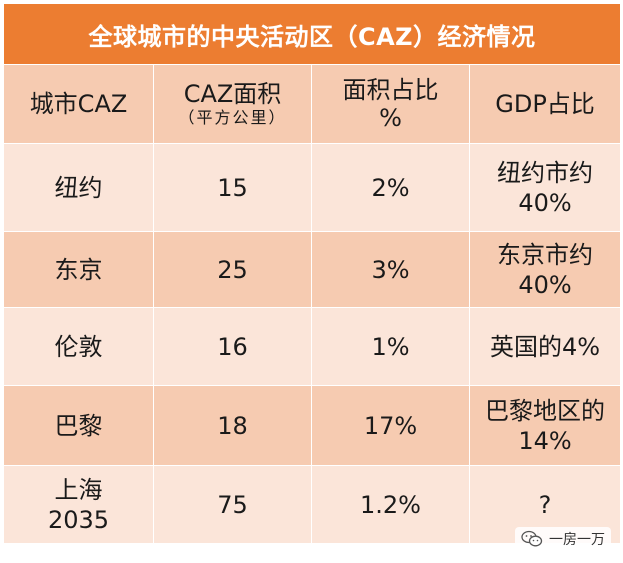 Image resolution: width=623 pixels, height=563 pixels. Describe the element at coordinates (312, 34) in the screenshot. I see `table-title: 全球城市的中央活动区（CAZ）经济情况` at that location.